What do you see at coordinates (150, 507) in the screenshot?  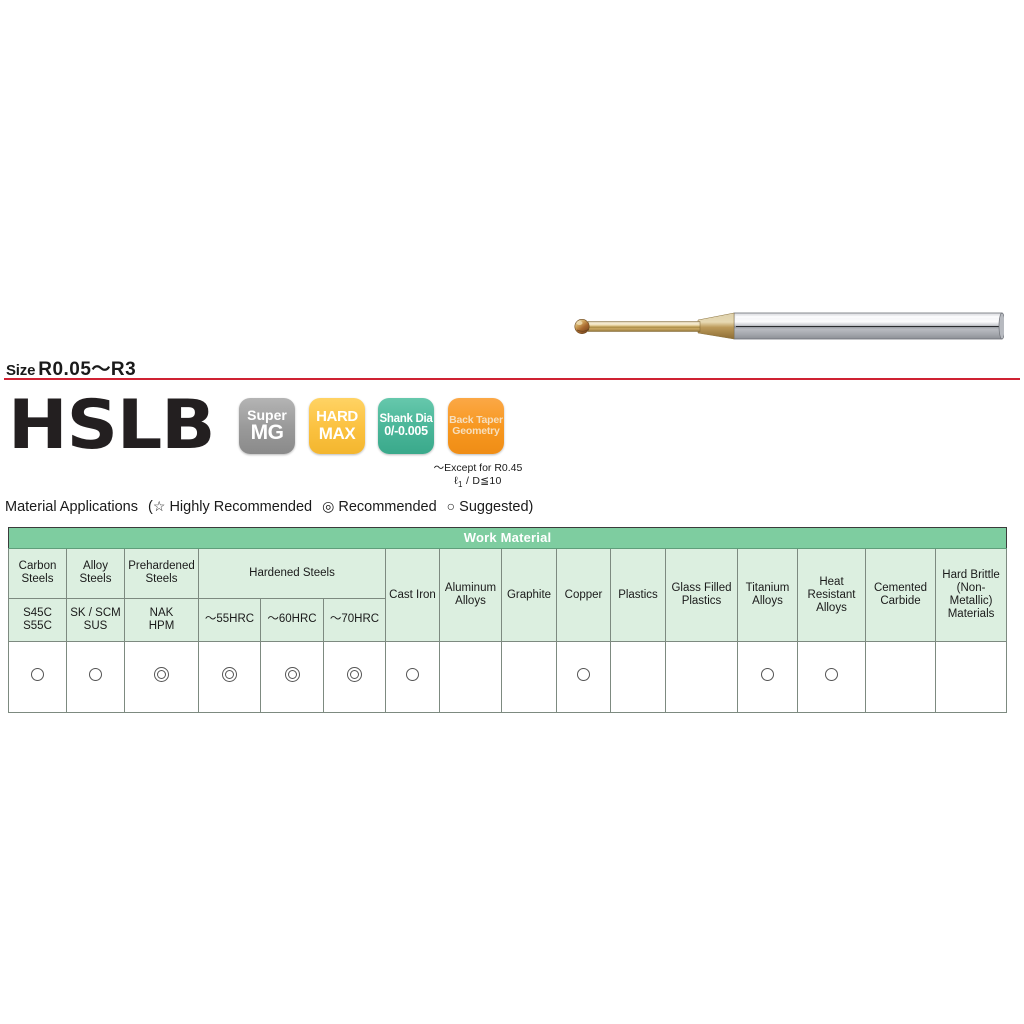 I see `legend-open-paren: (` at bounding box center [150, 507].